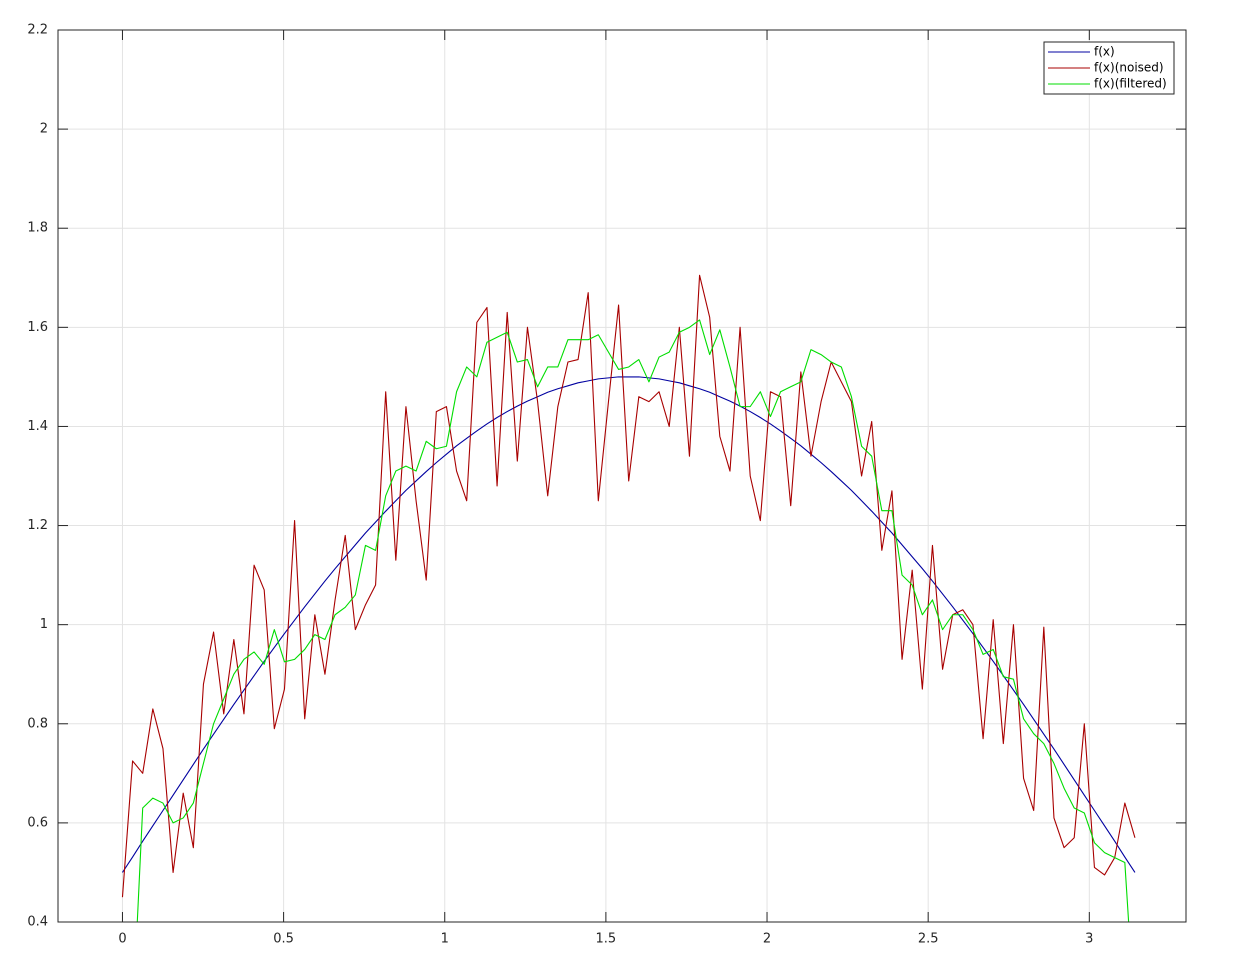  I want to click on x-tick-label: 0.5, so click(283, 939).